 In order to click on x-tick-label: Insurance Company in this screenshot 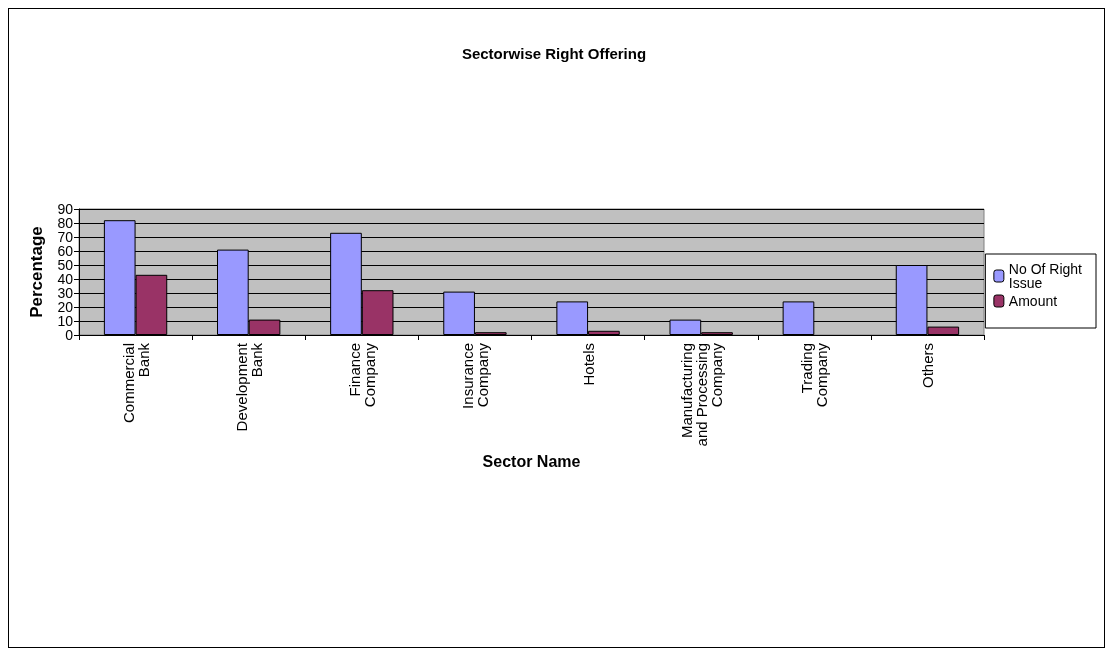, I will do `click(474, 375)`.